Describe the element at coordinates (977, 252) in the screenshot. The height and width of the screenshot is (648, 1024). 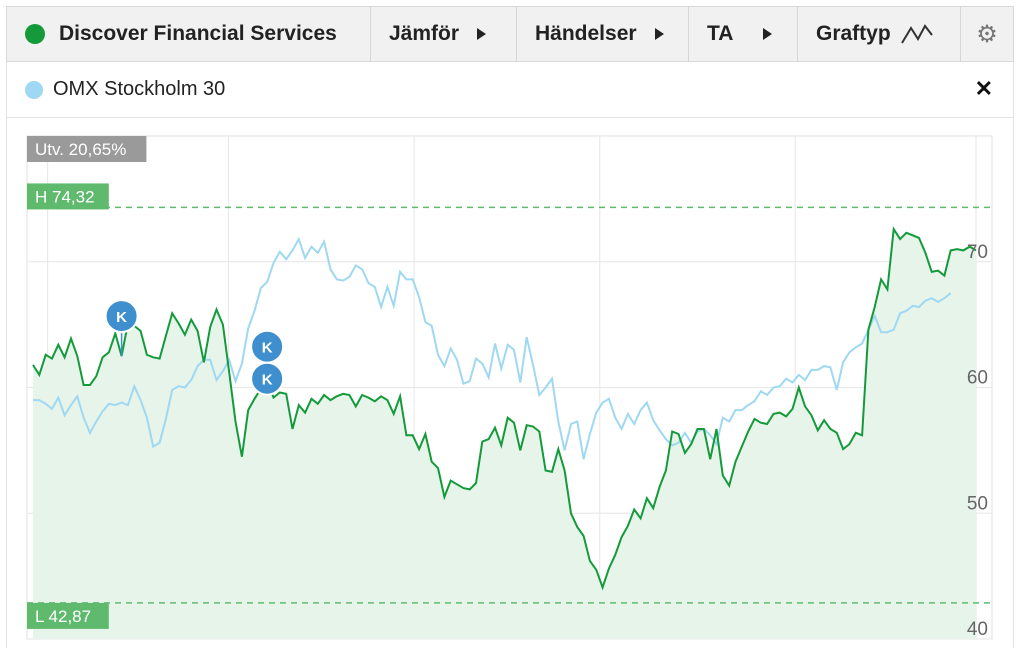
I see `y-tick-label: 70` at that location.